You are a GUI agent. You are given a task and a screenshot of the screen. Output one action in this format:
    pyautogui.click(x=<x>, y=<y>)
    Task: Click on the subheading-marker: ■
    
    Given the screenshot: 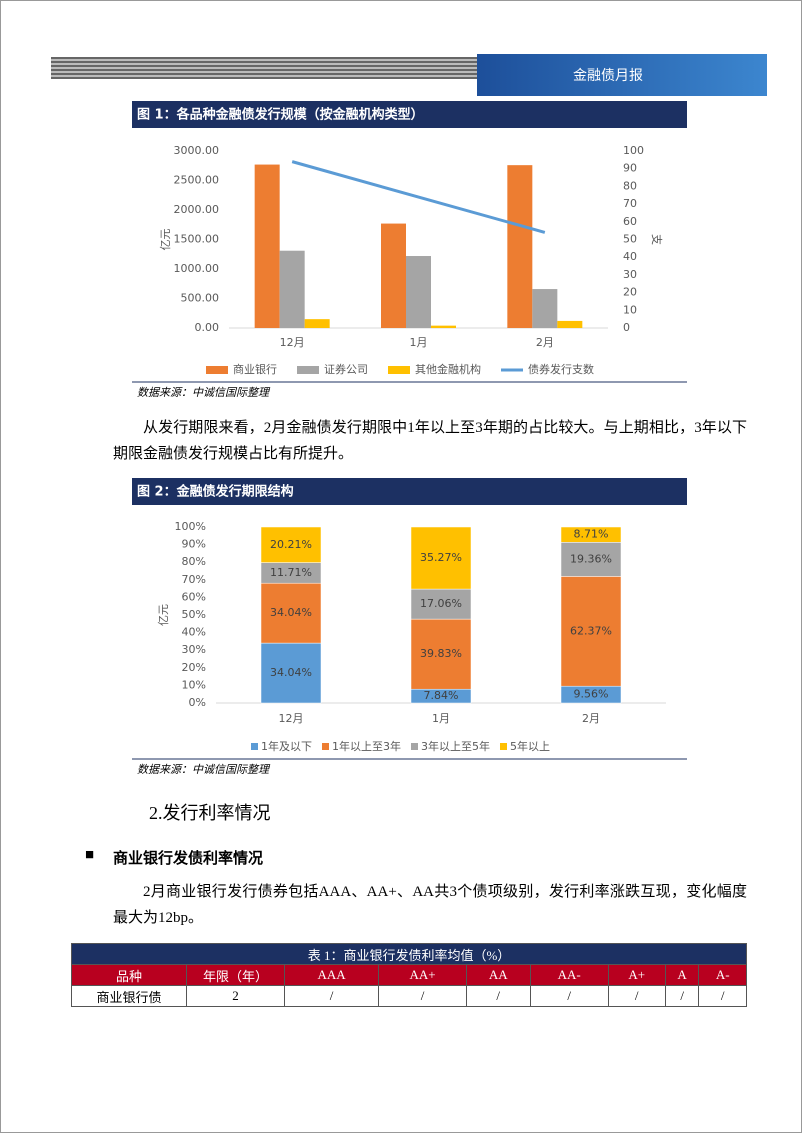 What is the action you would take?
    pyautogui.click(x=90, y=855)
    